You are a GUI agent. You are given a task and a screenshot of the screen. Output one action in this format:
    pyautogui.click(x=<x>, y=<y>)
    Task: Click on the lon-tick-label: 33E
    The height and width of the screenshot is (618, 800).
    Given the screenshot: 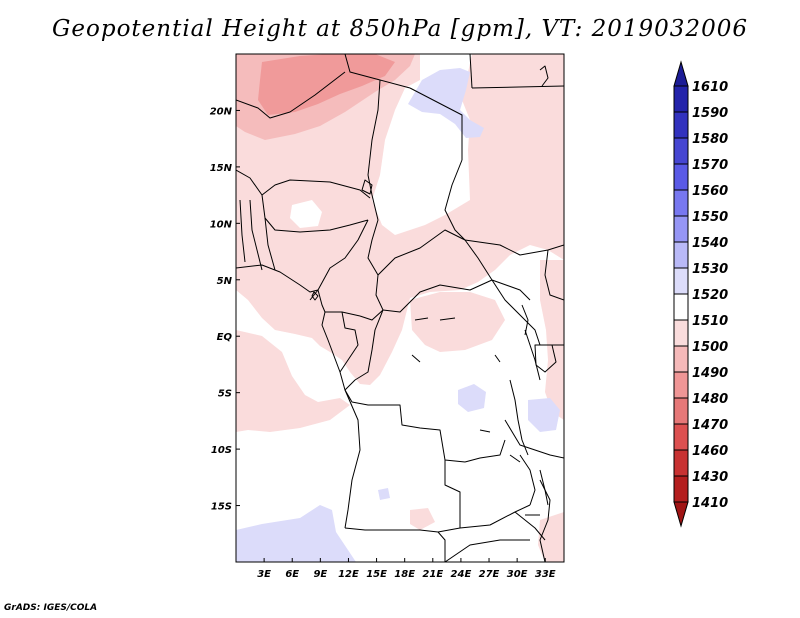 What is the action you would take?
    pyautogui.click(x=545, y=574)
    